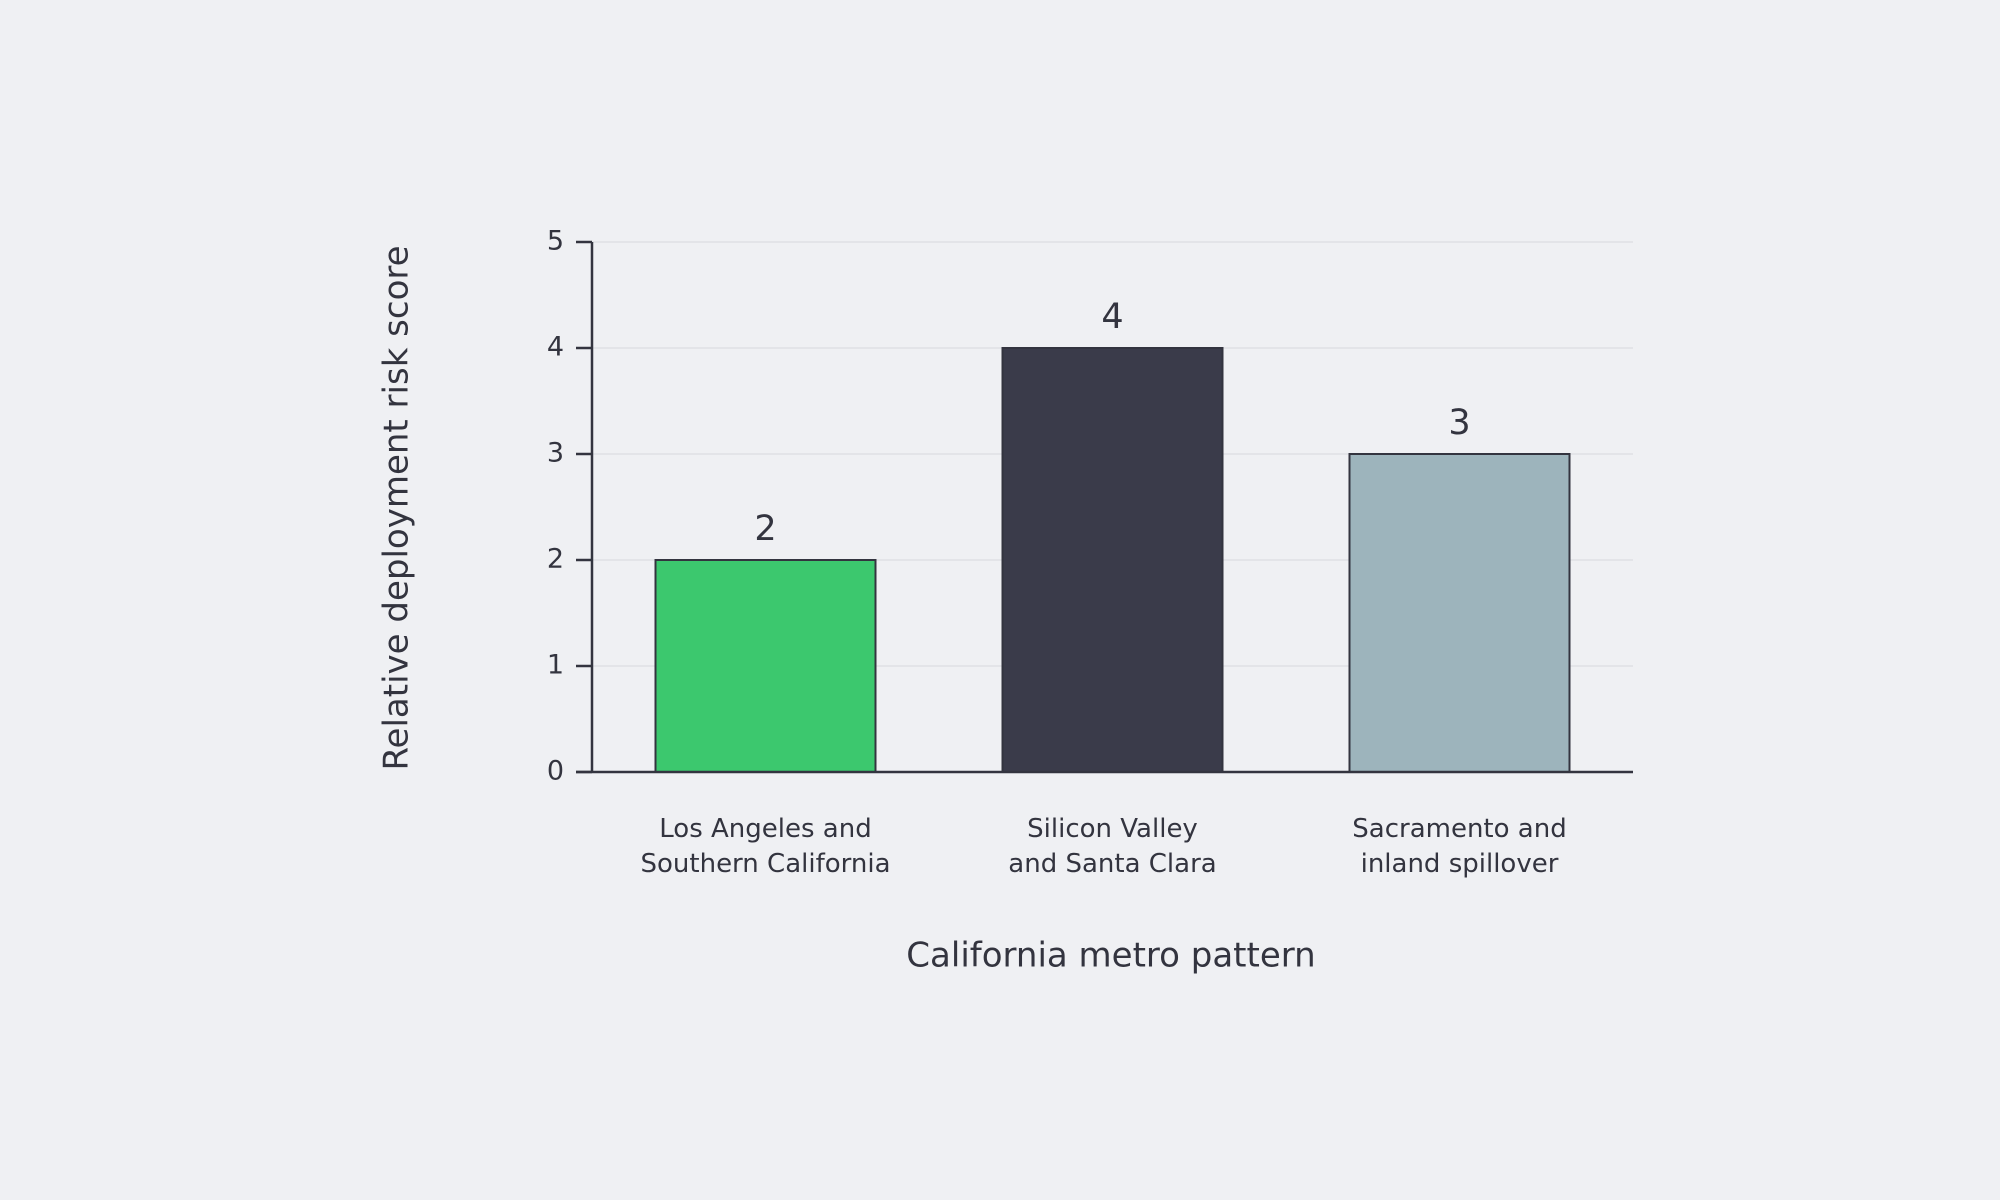  I want to click on x-tick-label: Silicon Valley and Santa Clara, so click(1112, 846).